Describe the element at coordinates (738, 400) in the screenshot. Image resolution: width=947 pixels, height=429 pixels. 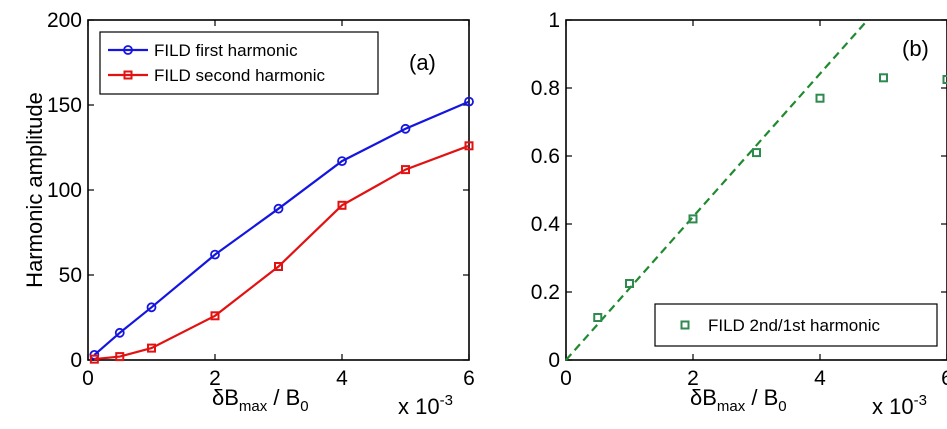
I see `panel-b-x-axis-label: δBmax / B0` at that location.